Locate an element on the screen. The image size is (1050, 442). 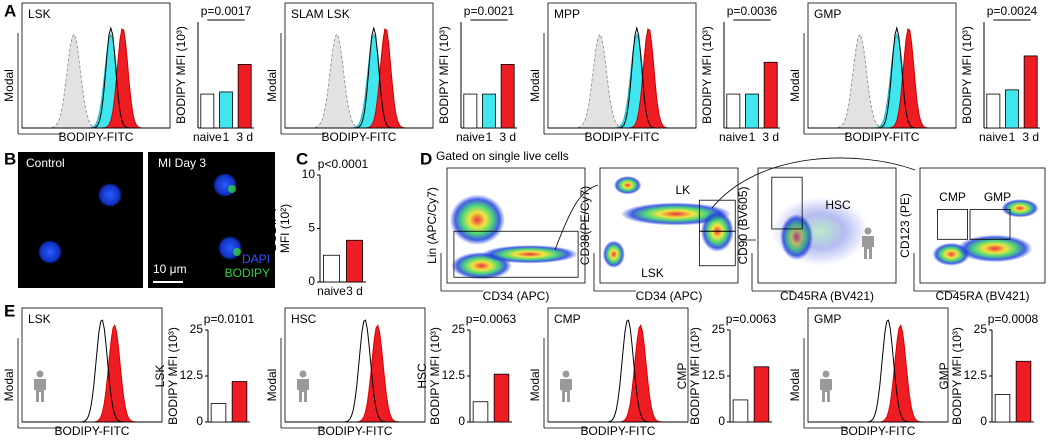
y-axis-label: GMP is located at coordinates (944, 375).